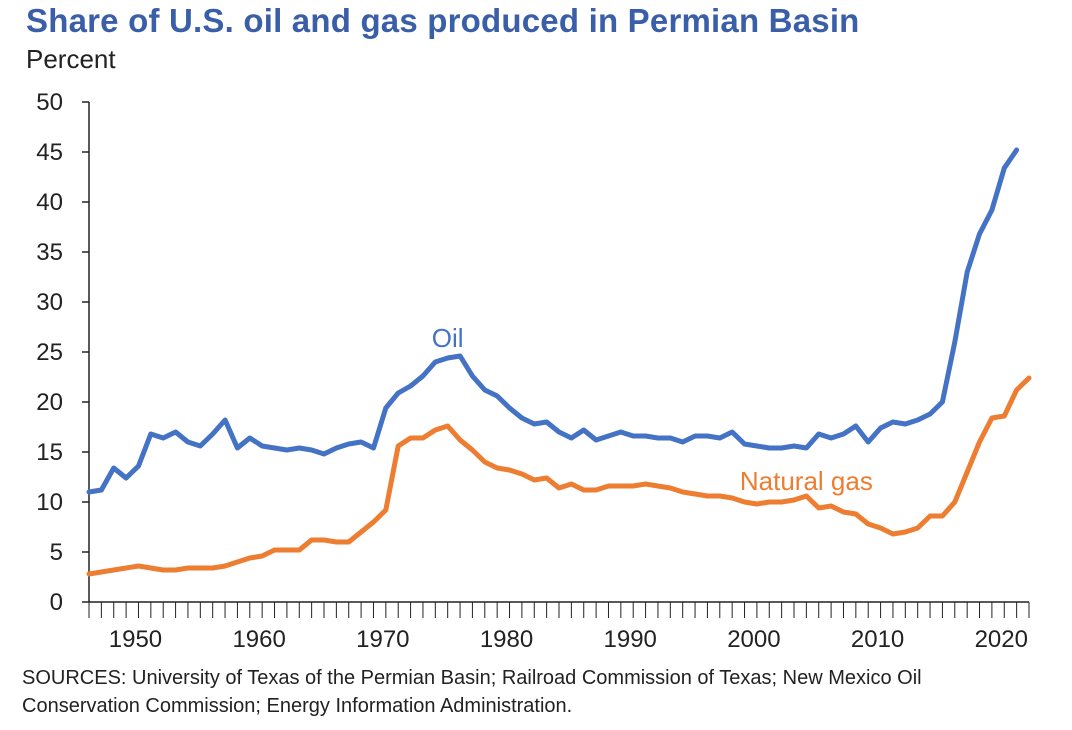 This screenshot has width=1072, height=730. I want to click on natural-gas-series-label: Natural gas, so click(806, 481).